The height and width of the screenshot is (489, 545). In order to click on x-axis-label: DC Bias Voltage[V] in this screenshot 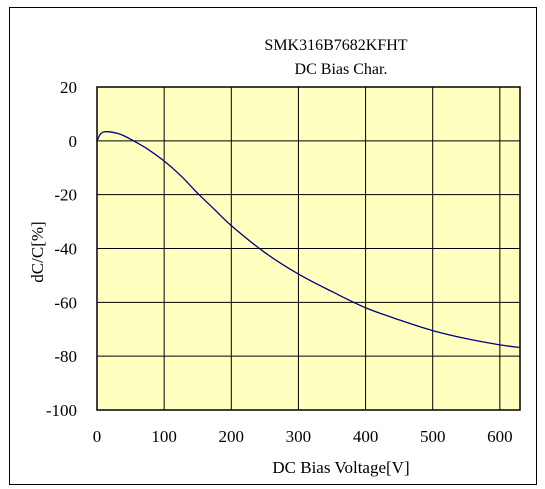, I will do `click(340, 467)`.